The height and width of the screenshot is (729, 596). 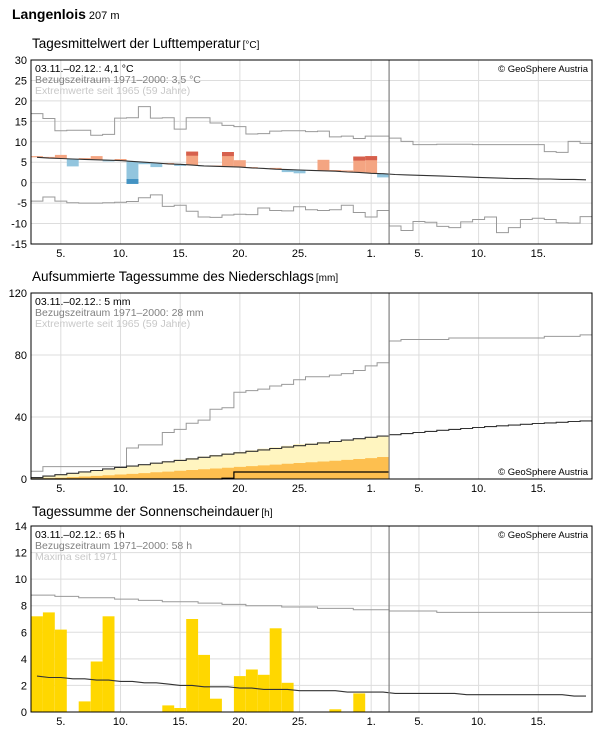 What do you see at coordinates (371, 254) in the screenshot?
I see `temperature-xtick-label: 1.` at bounding box center [371, 254].